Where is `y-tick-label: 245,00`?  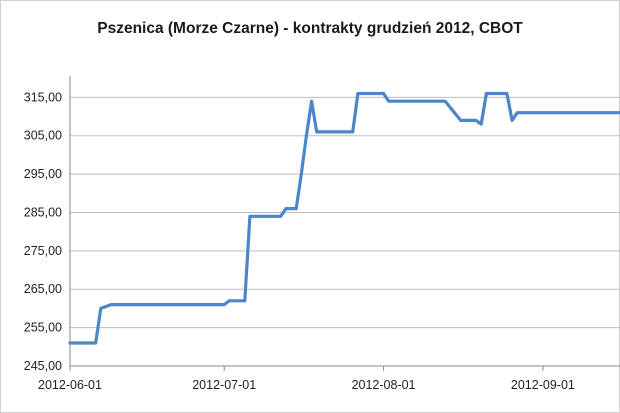
y-tick-label: 245,00 is located at coordinates (43, 366).